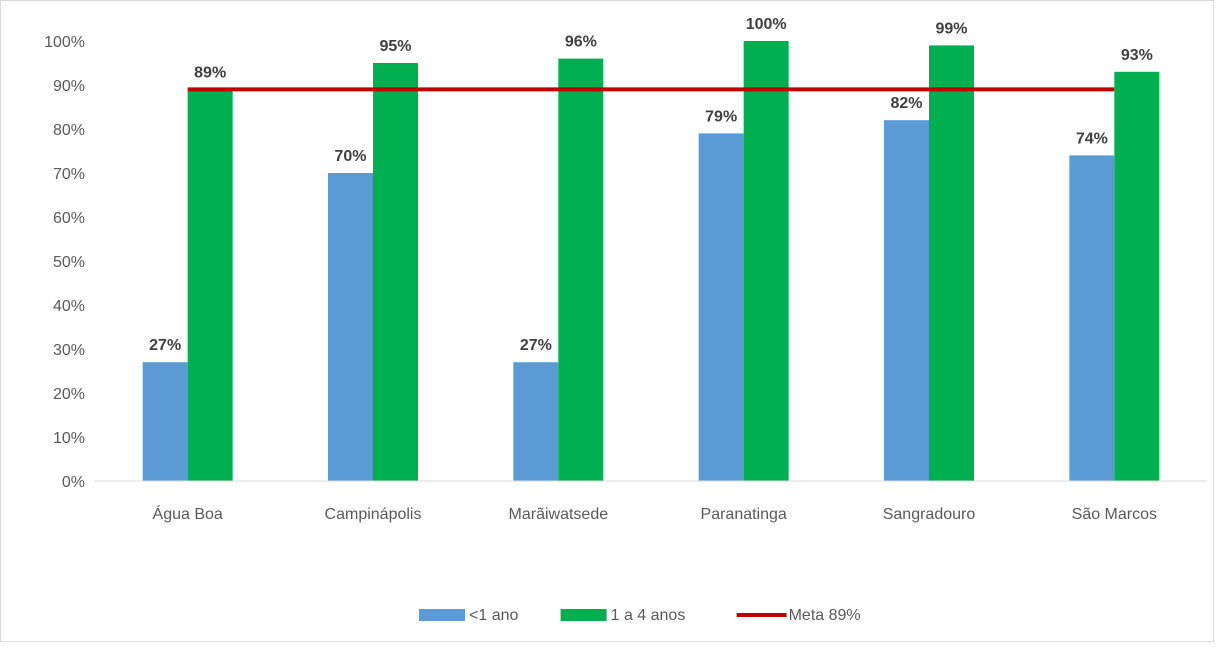  What do you see at coordinates (581, 42) in the screenshot?
I see `data-label: 96%` at bounding box center [581, 42].